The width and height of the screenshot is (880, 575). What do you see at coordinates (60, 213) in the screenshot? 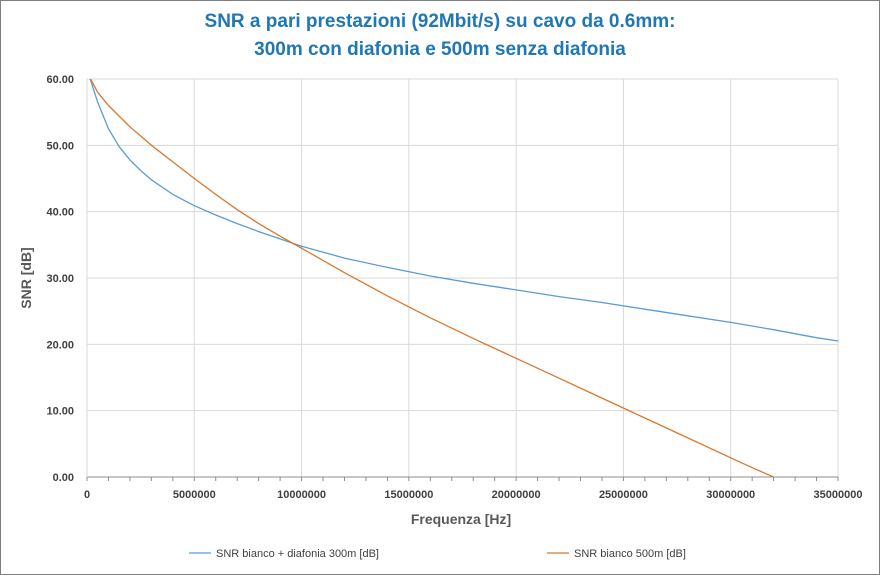
I see `y-tick-label: 40.00` at bounding box center [60, 213].